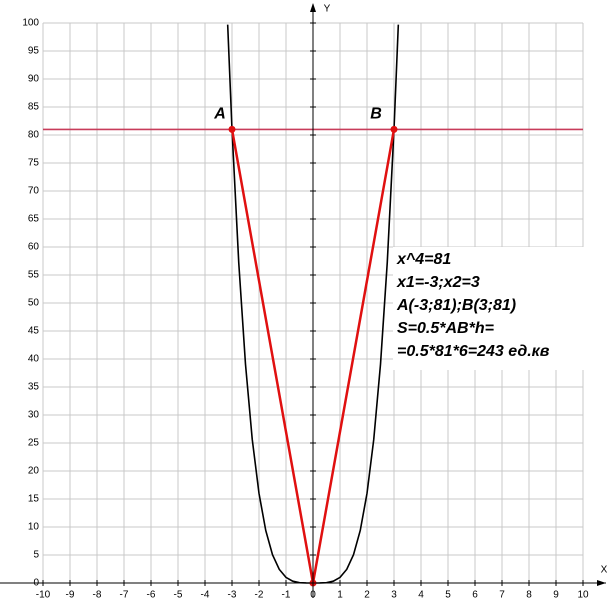 This screenshot has width=612, height=606. I want to click on y-tick-label: 35, so click(34, 387).